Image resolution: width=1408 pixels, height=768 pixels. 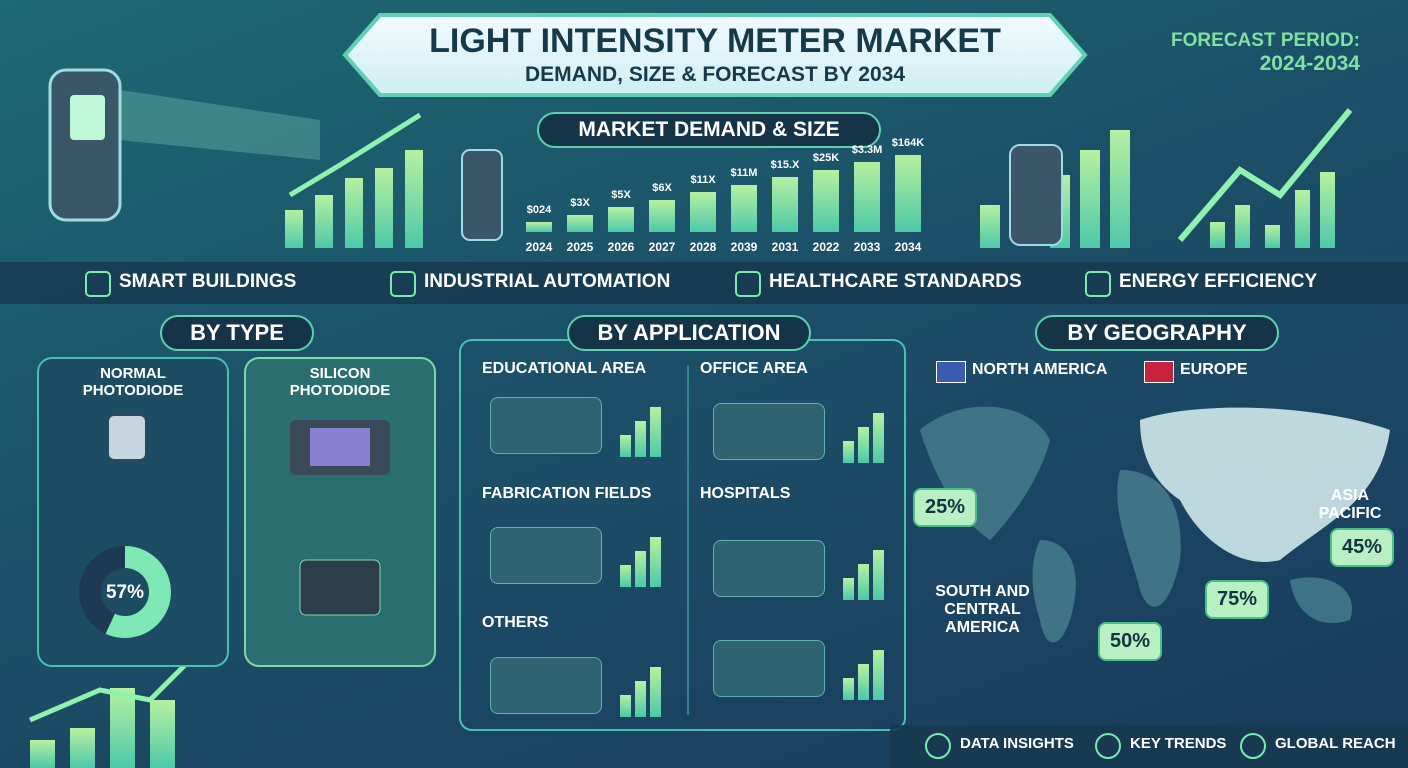 I want to click on region-name: ASIA PACIFIC, so click(x=1350, y=504).